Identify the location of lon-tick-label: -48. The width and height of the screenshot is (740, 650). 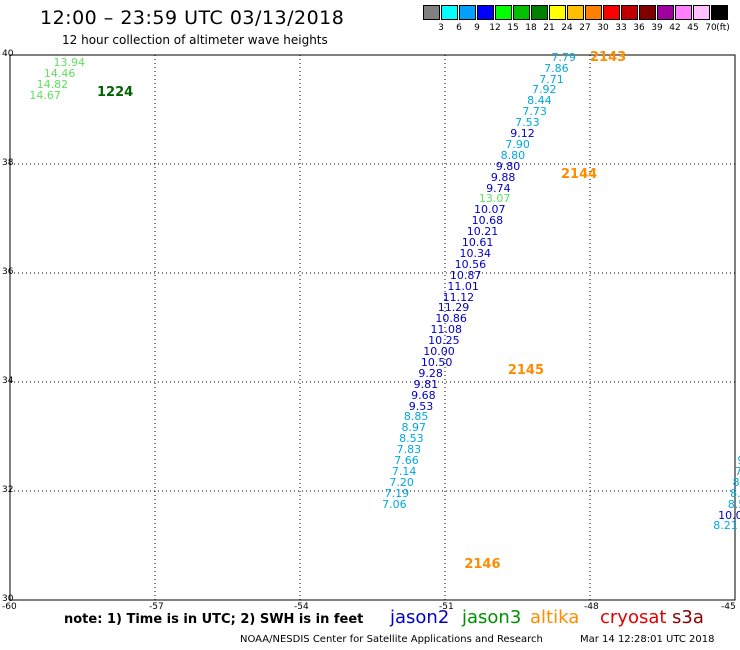
(591, 607).